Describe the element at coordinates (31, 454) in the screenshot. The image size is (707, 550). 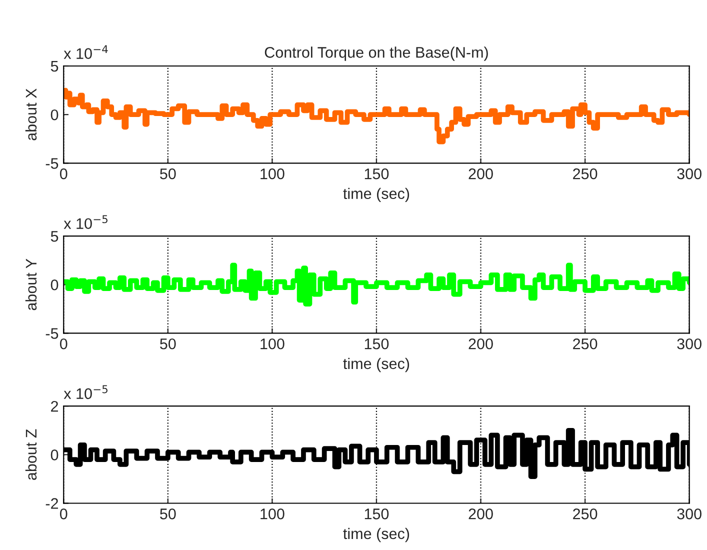
I see `y-axis-title: about Z` at that location.